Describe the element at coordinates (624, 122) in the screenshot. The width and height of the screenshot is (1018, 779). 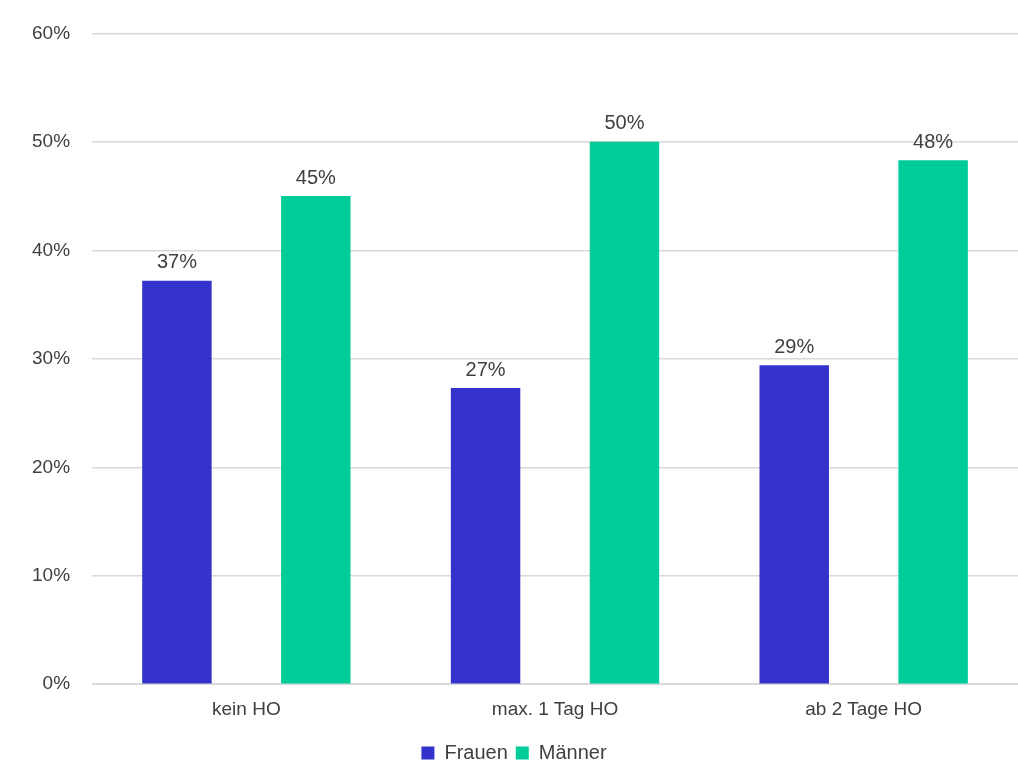
I see `data-label: 50%` at that location.